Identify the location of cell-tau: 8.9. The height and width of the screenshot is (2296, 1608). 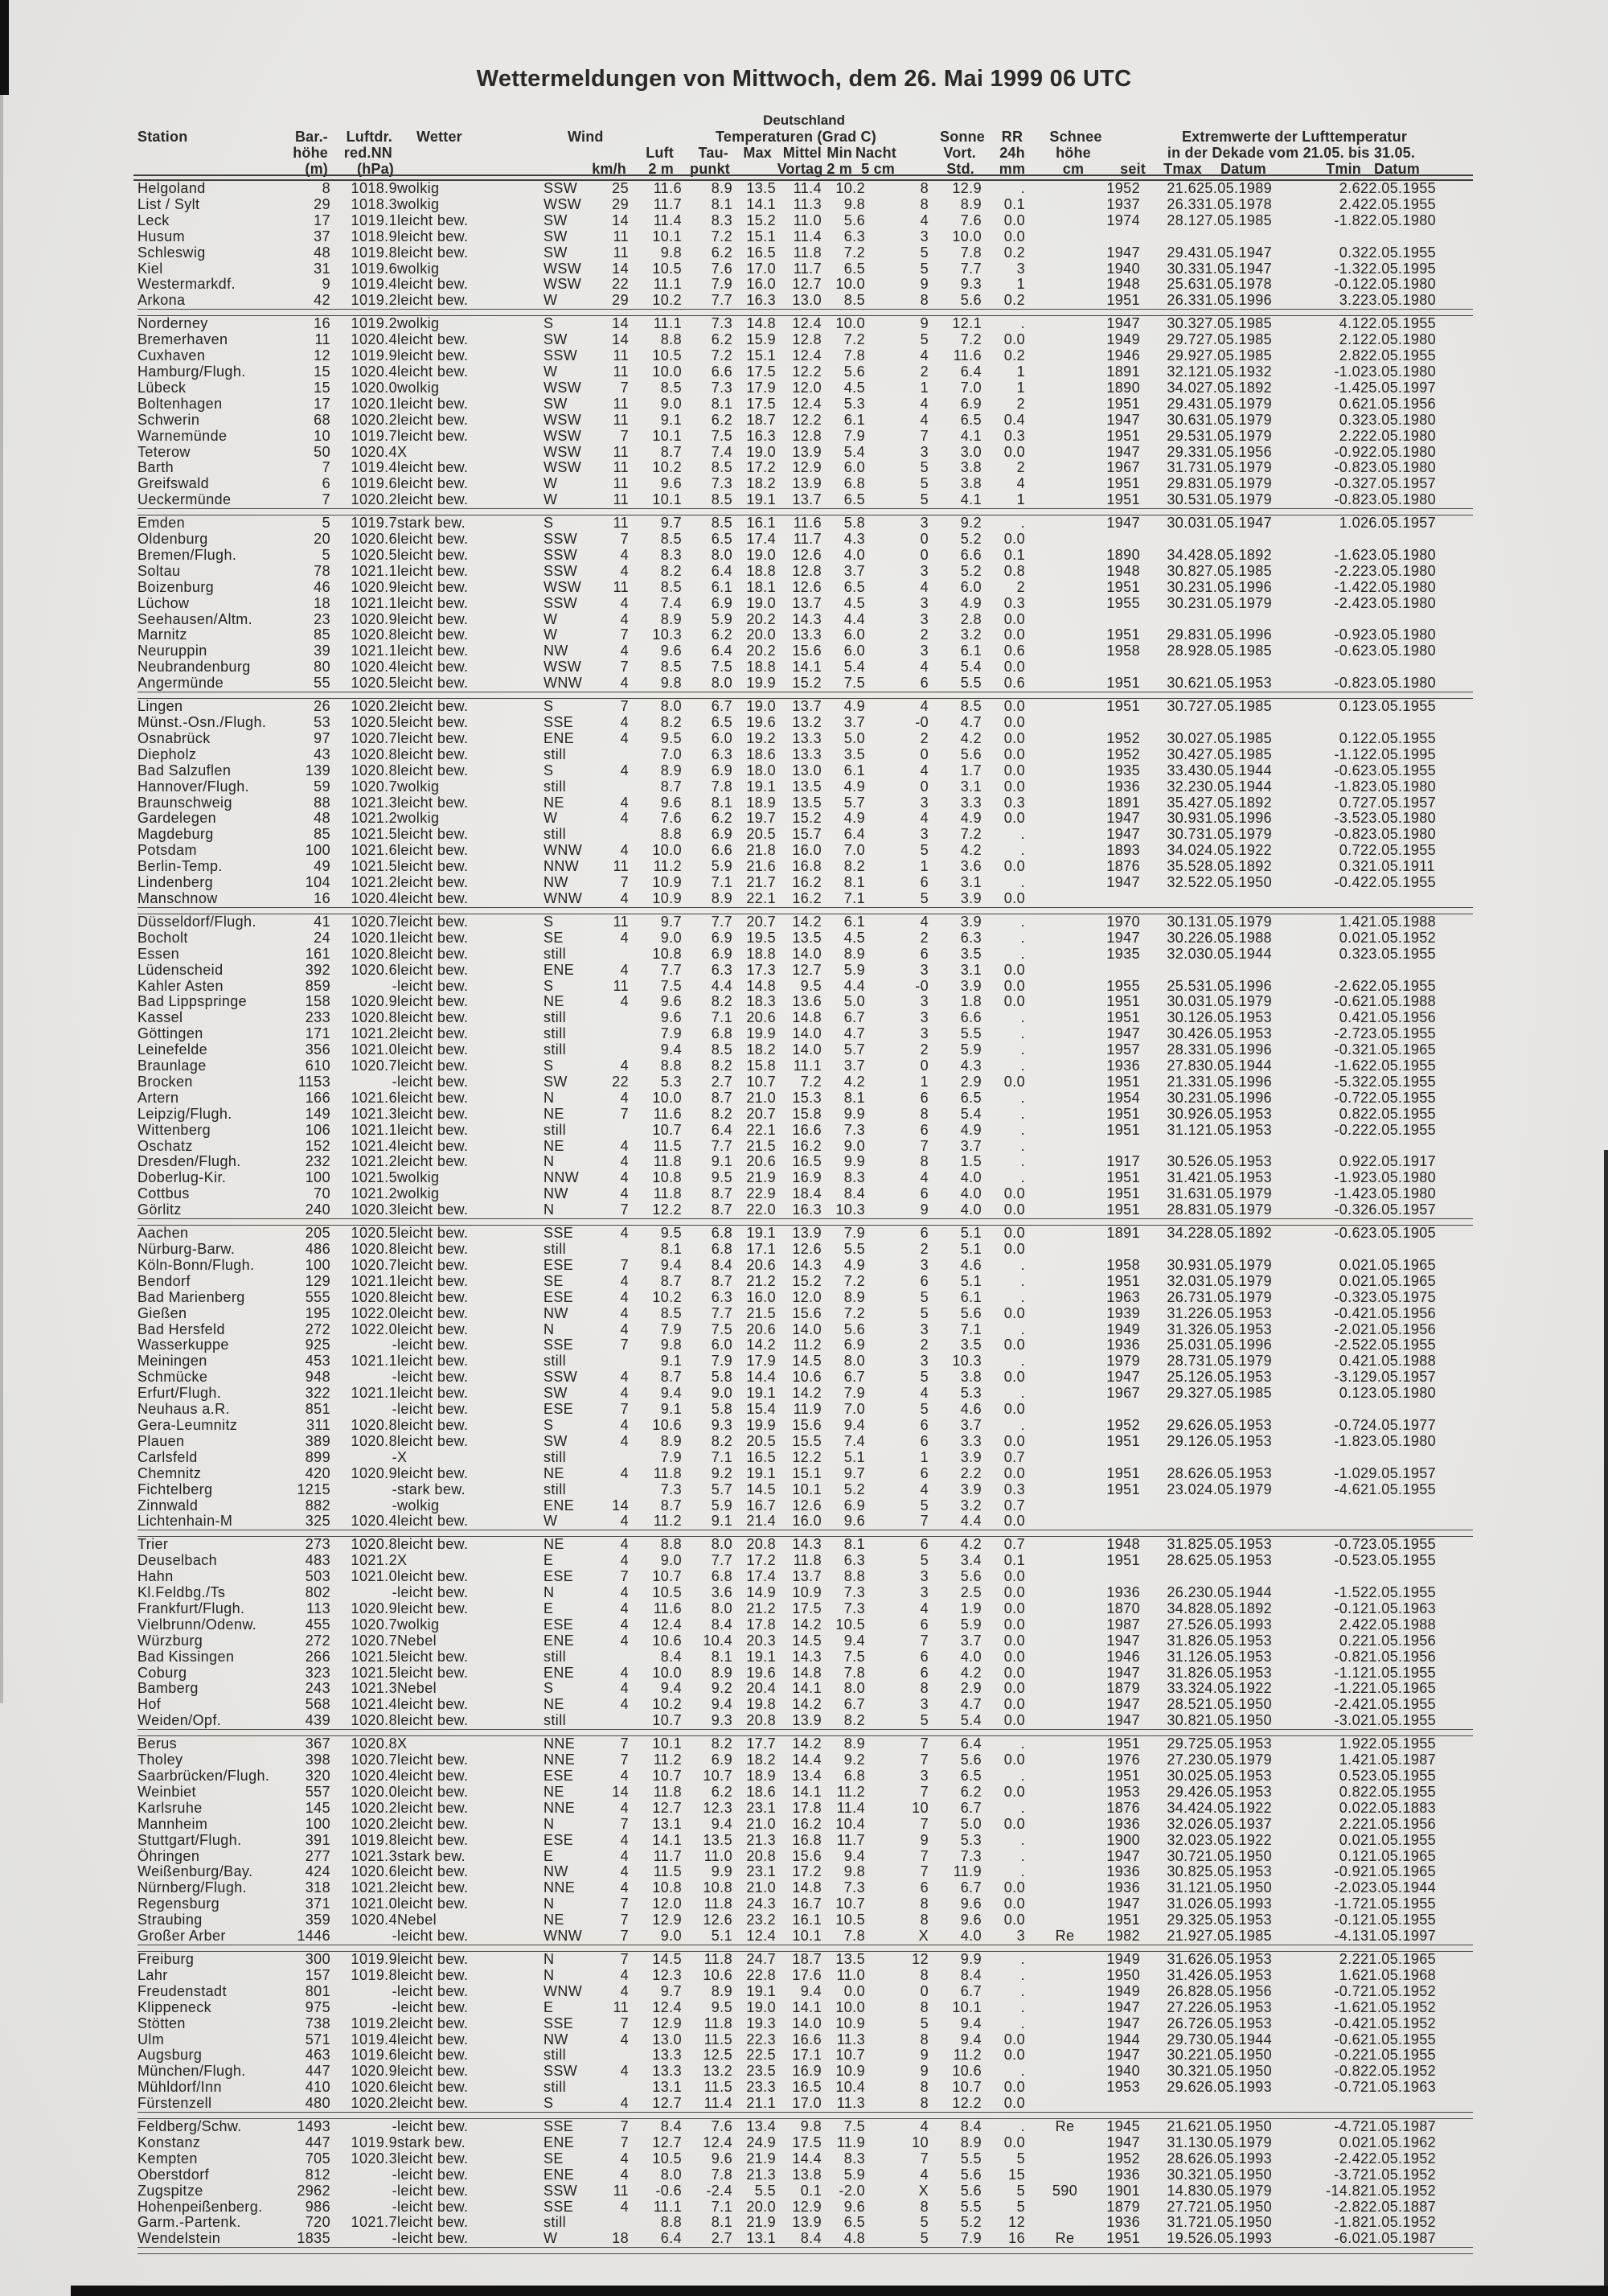
(721, 897).